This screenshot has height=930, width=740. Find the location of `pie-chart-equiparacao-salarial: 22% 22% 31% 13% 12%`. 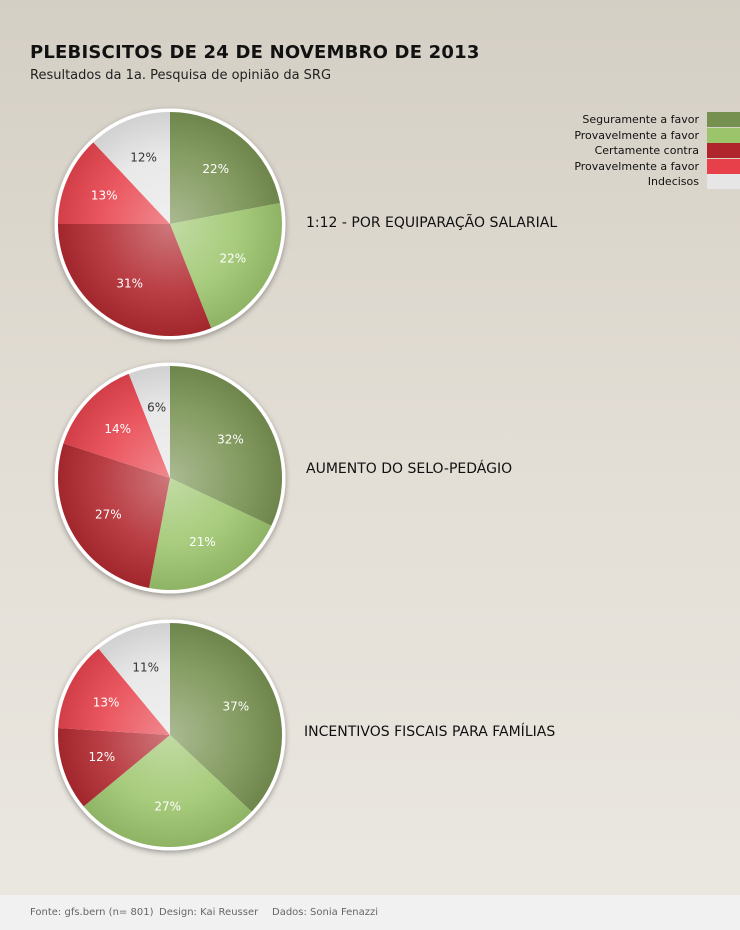

pie-chart-equiparacao-salarial: 22% 22% 31% 13% 12% is located at coordinates (170, 224).